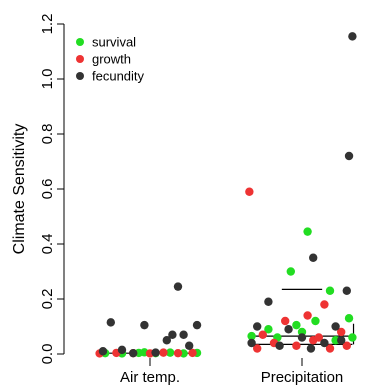 The height and width of the screenshot is (389, 390). What do you see at coordinates (47, 244) in the screenshot?
I see `y-tick-label: 0.4` at bounding box center [47, 244].